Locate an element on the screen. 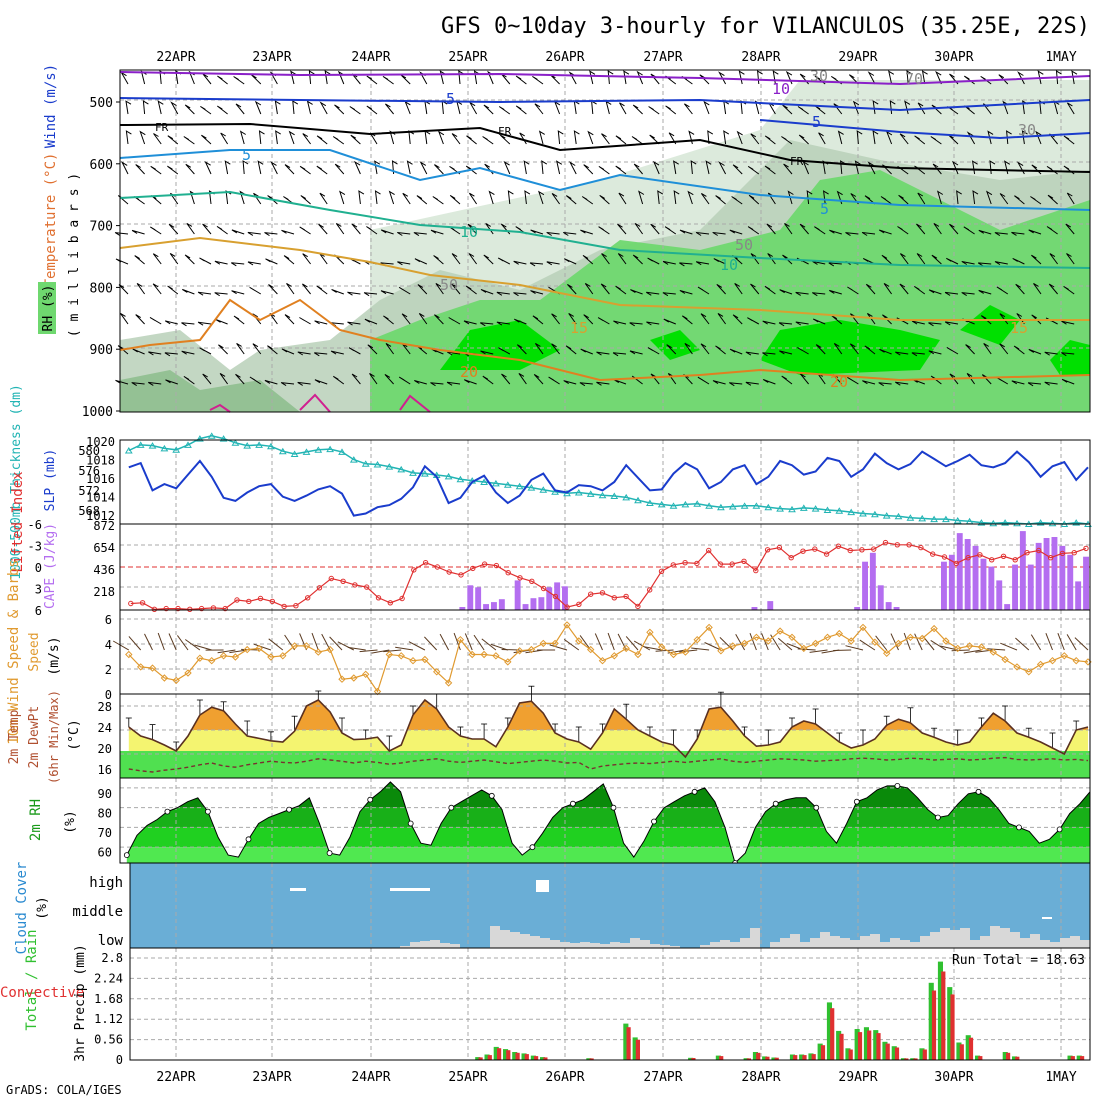 This screenshot has width=1100, height=1104. precip-tick: 1.68 is located at coordinates (108, 999).